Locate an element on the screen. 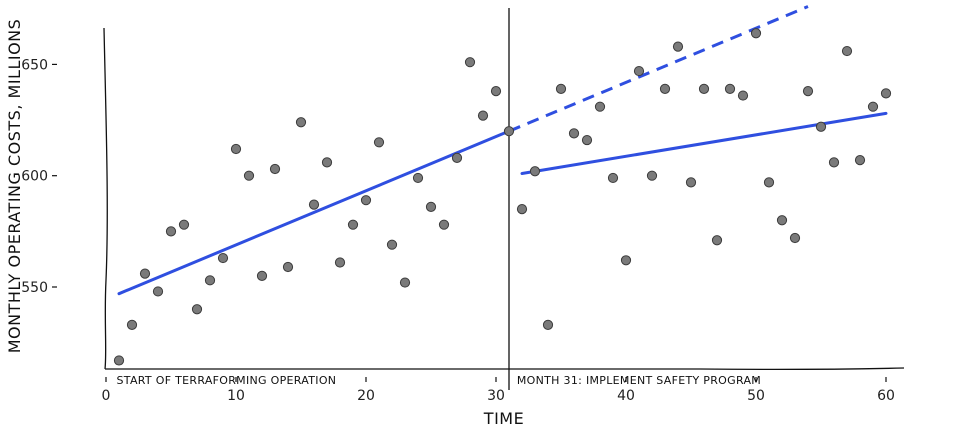 The width and height of the screenshot is (960, 432). y-tick-label: 550 is located at coordinates (34, 288).